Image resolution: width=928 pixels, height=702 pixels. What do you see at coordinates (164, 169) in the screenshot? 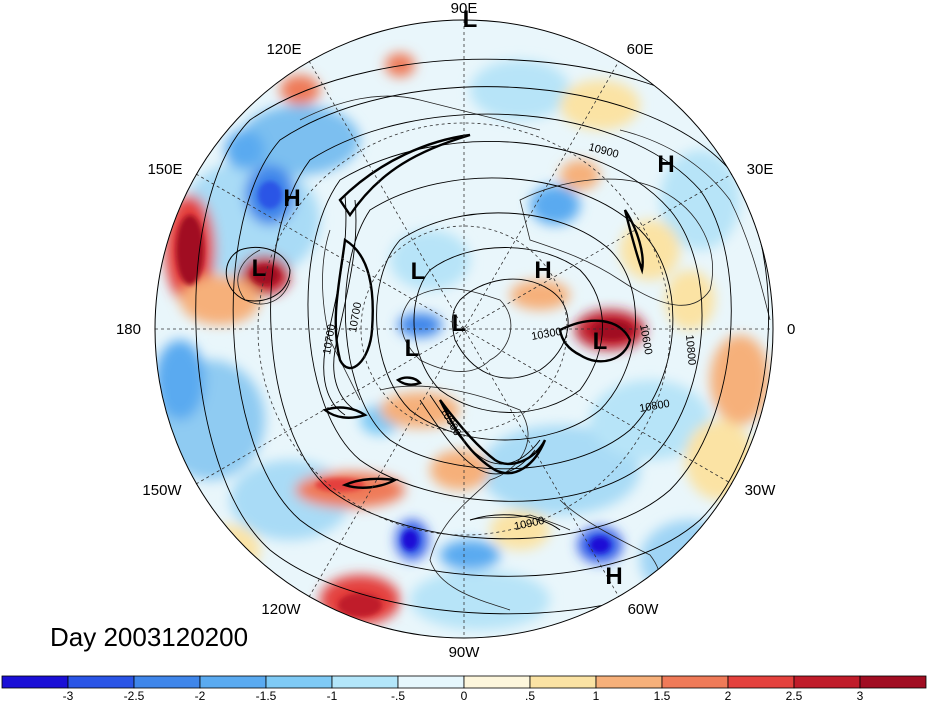
I see `lon-label-150e: 150E` at bounding box center [164, 169].